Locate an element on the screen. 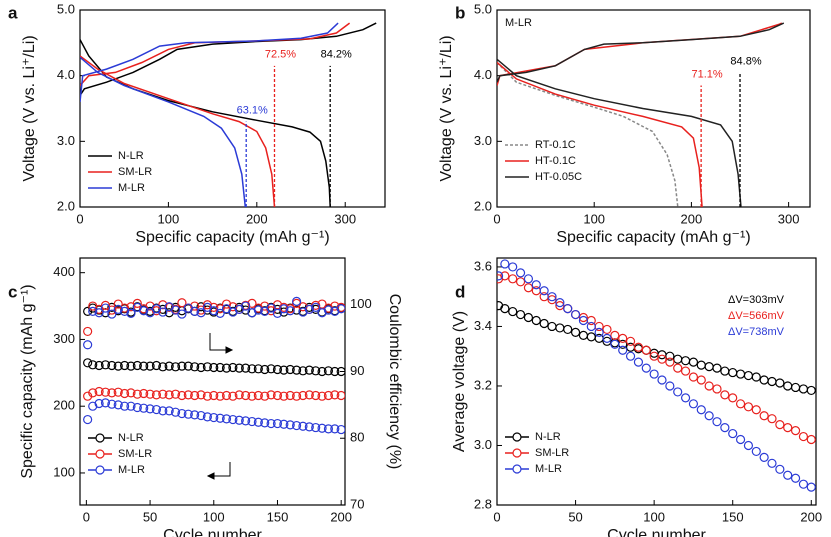 This screenshot has height=537, width=831. legend-label: N-LR is located at coordinates (548, 437).